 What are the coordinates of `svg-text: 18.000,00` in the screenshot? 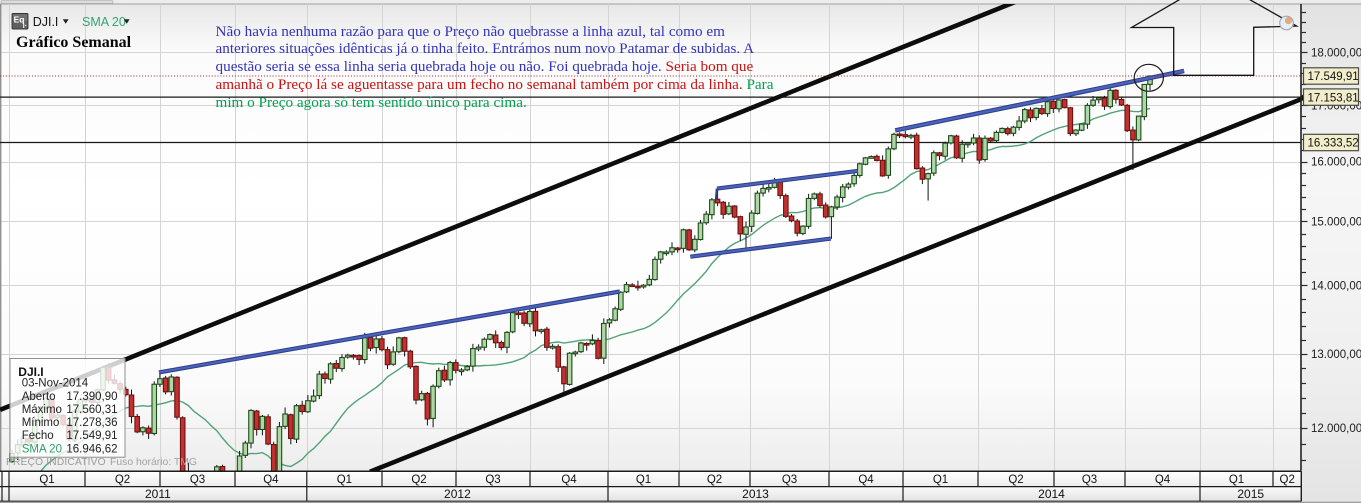 It's located at (1336, 54).